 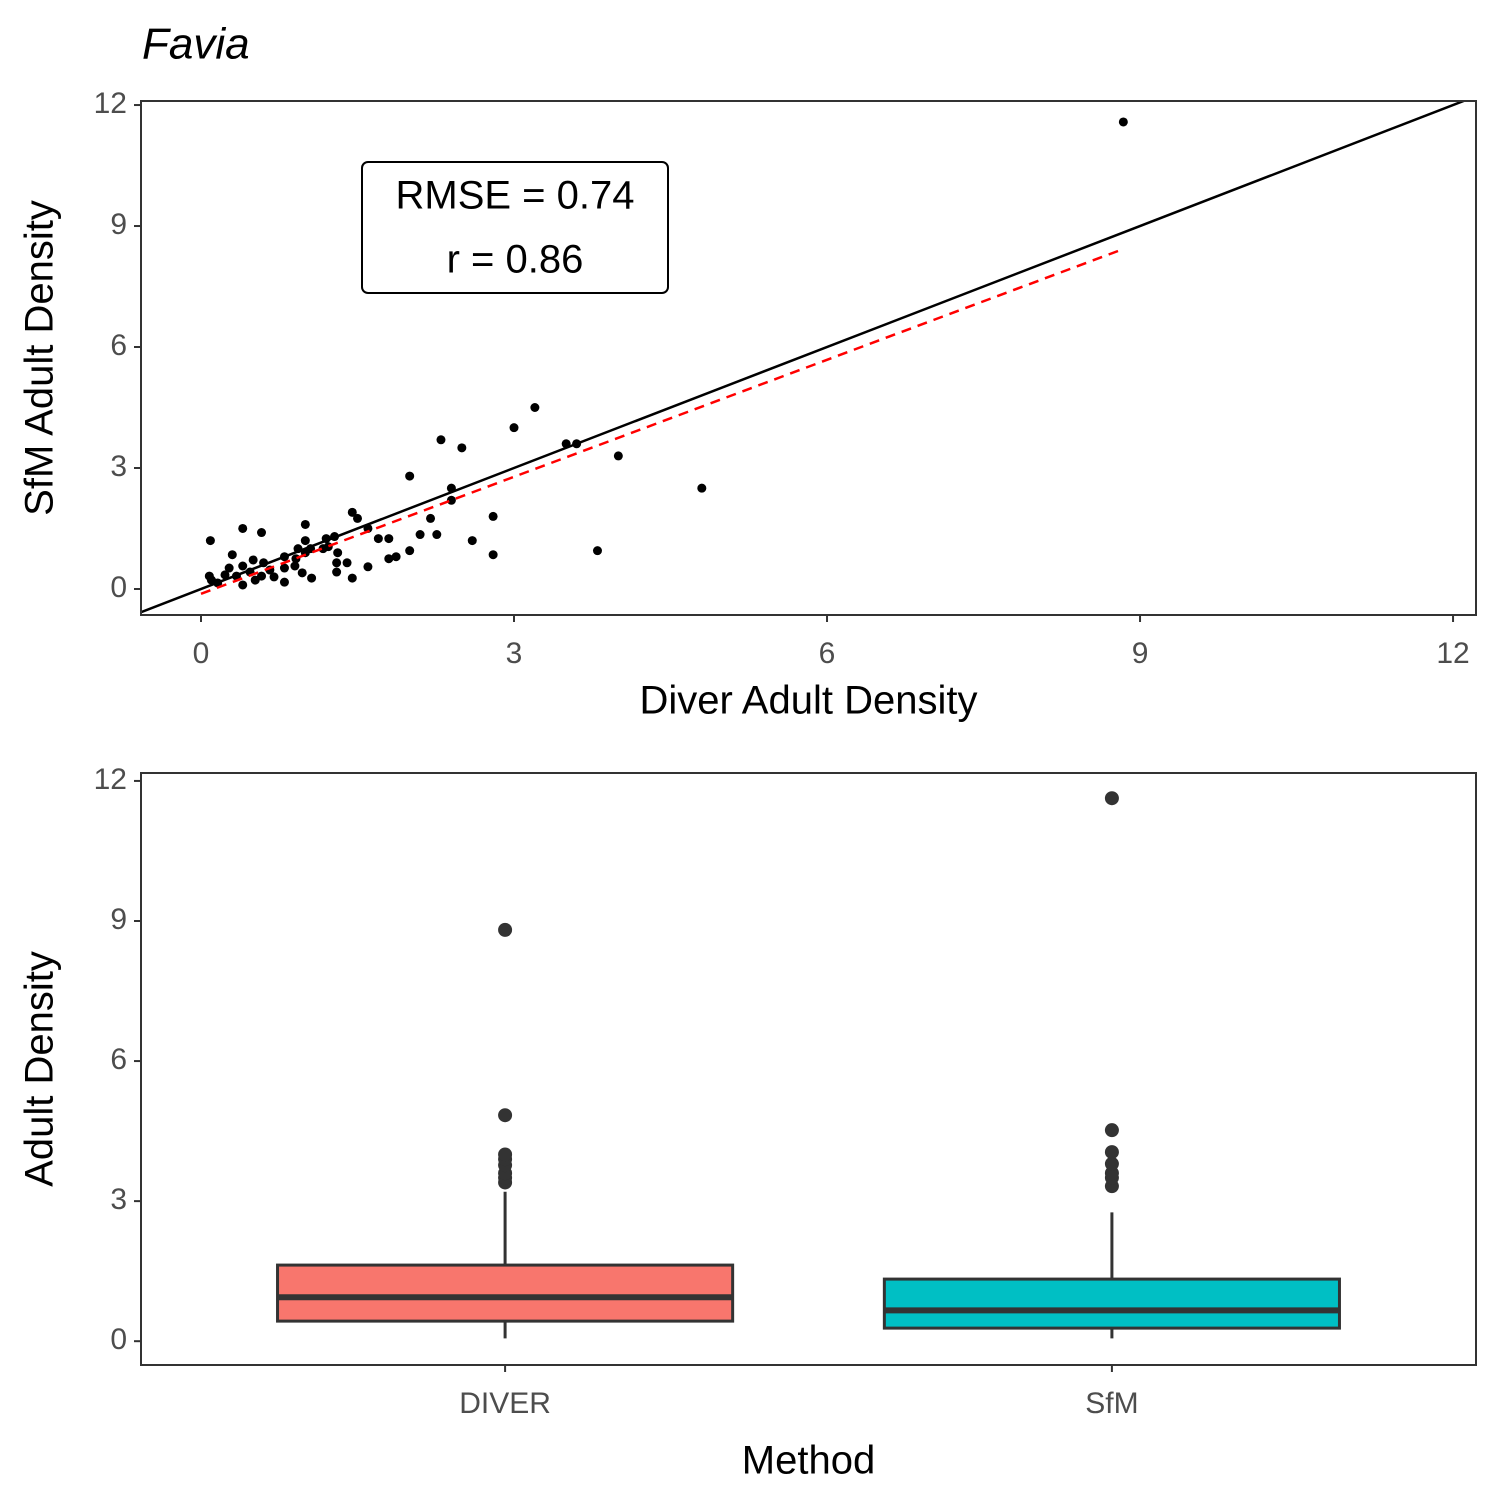 I want to click on annotation: r = 0.86, so click(x=515, y=260).